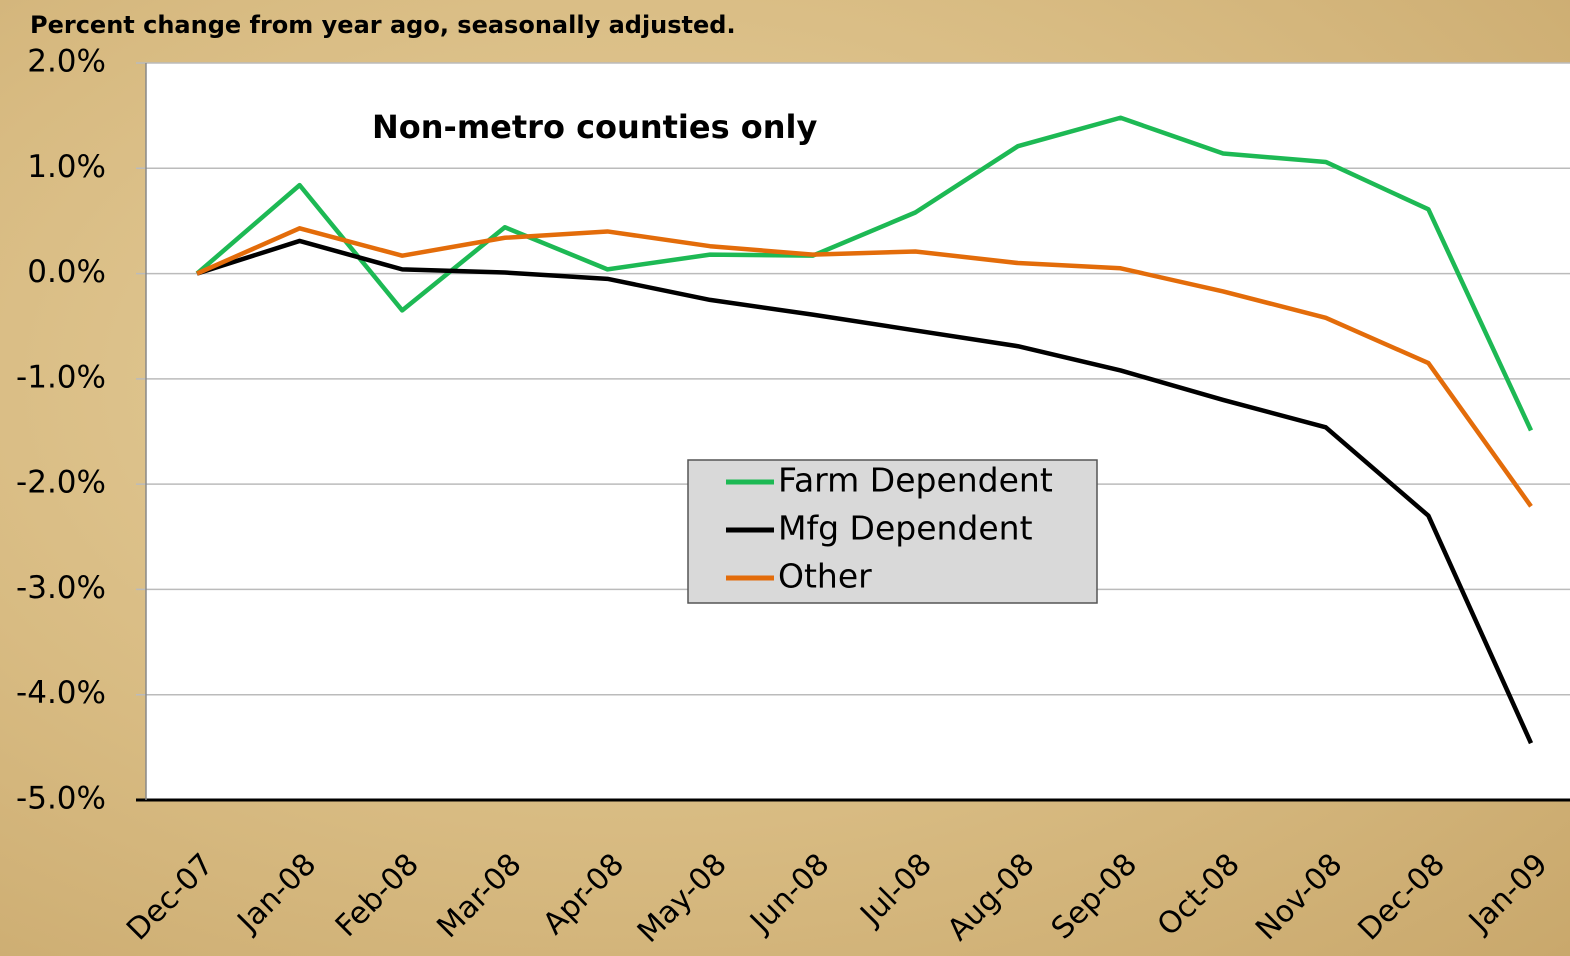 The width and height of the screenshot is (1570, 956). Describe the element at coordinates (1508, 894) in the screenshot. I see `x-tick-label: Jan-09` at that location.